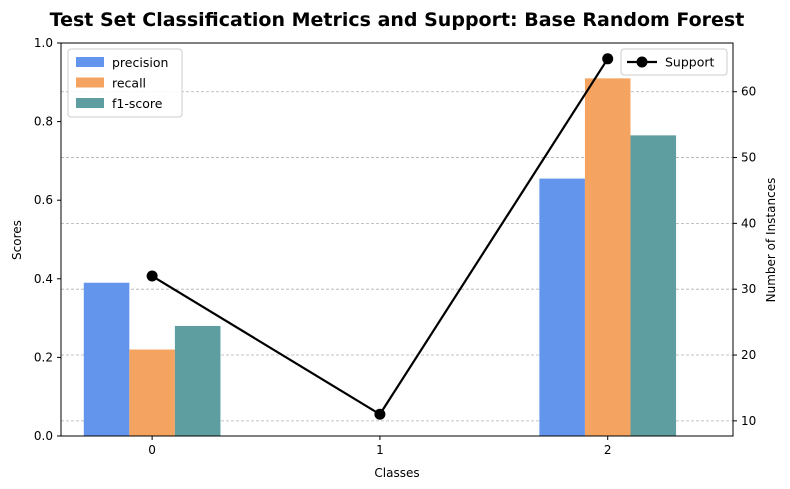 Image resolution: width=790 pixels, height=489 pixels. Describe the element at coordinates (43, 279) in the screenshot. I see `y-tick-label: 0.4` at that location.